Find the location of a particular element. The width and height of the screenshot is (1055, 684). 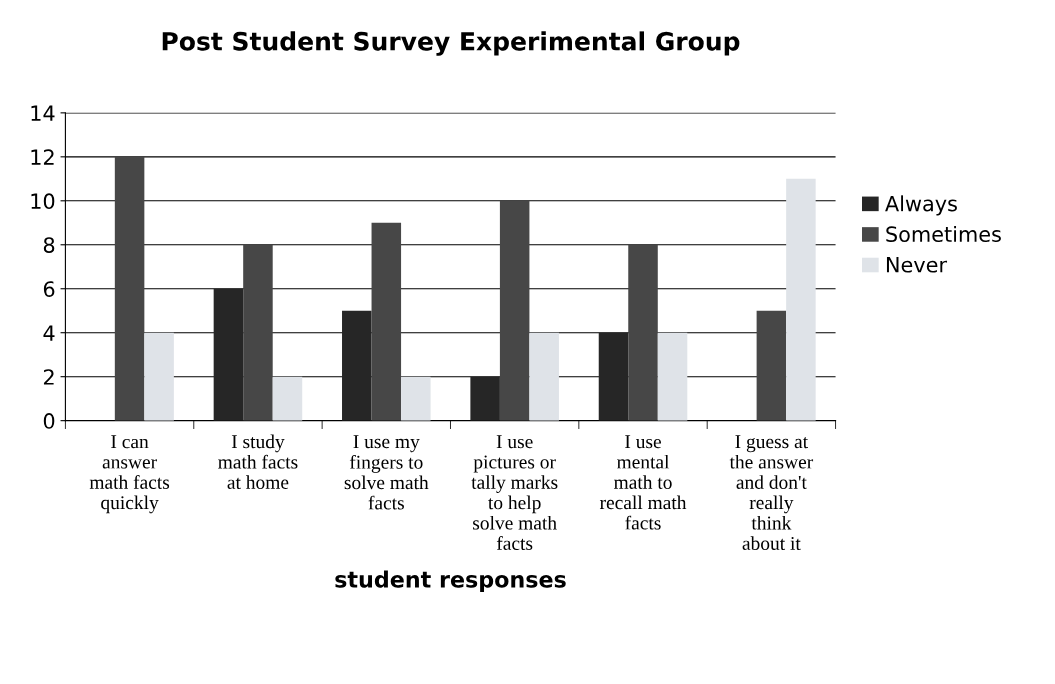

x-tick-label: I use my fingers to solve math facts is located at coordinates (386, 472).